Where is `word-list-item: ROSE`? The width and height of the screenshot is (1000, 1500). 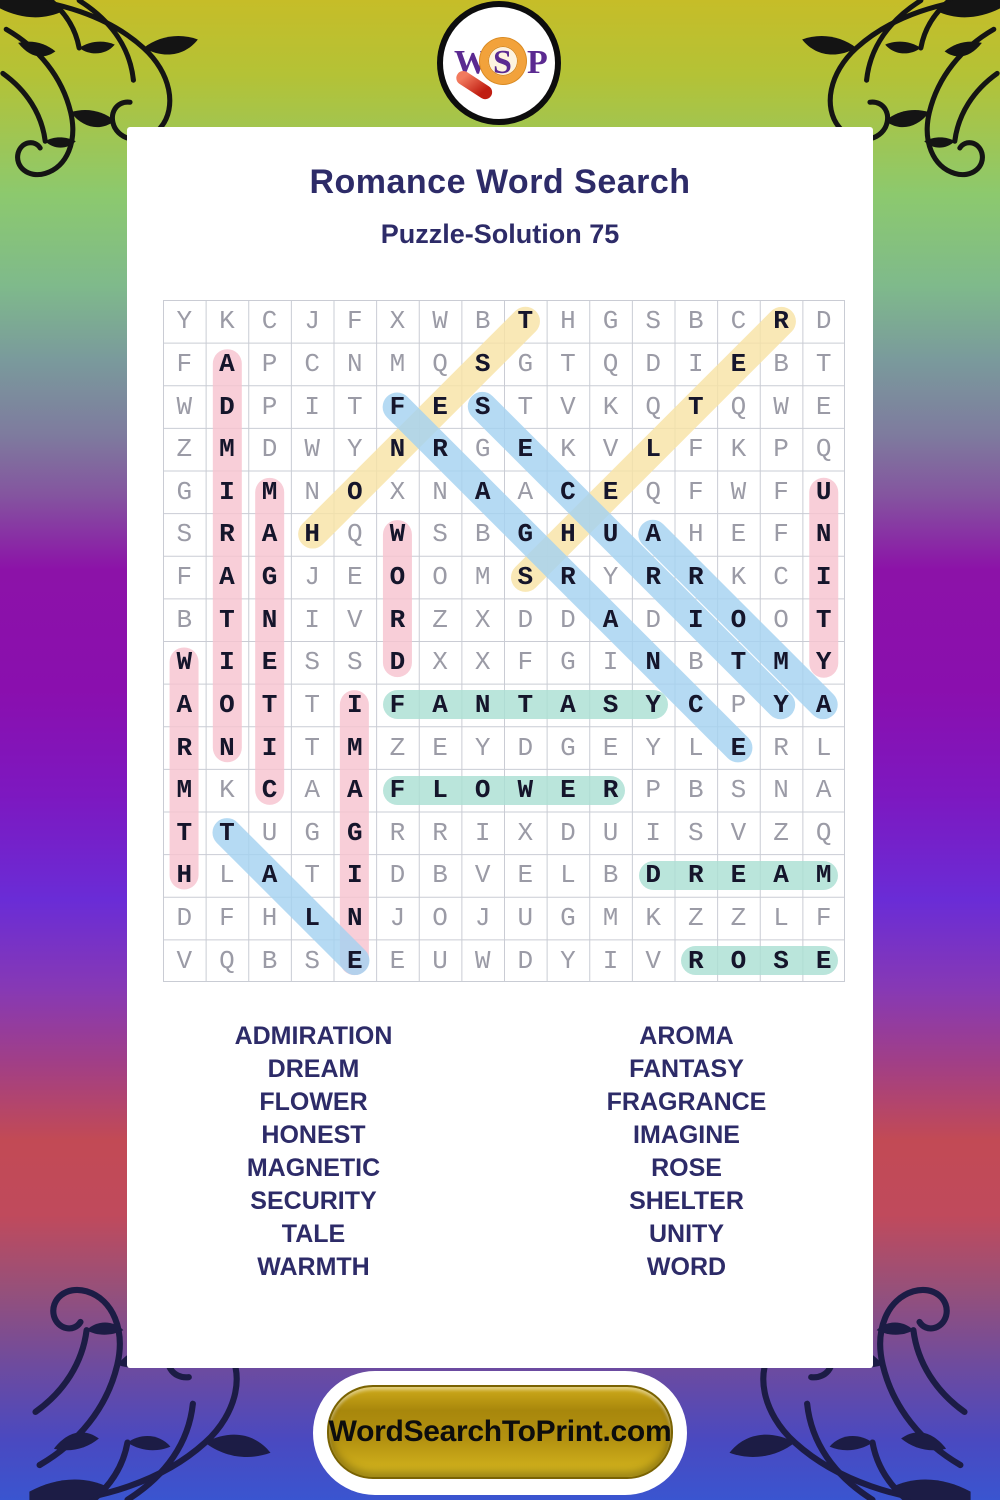 word-list-item: ROSE is located at coordinates (686, 1168).